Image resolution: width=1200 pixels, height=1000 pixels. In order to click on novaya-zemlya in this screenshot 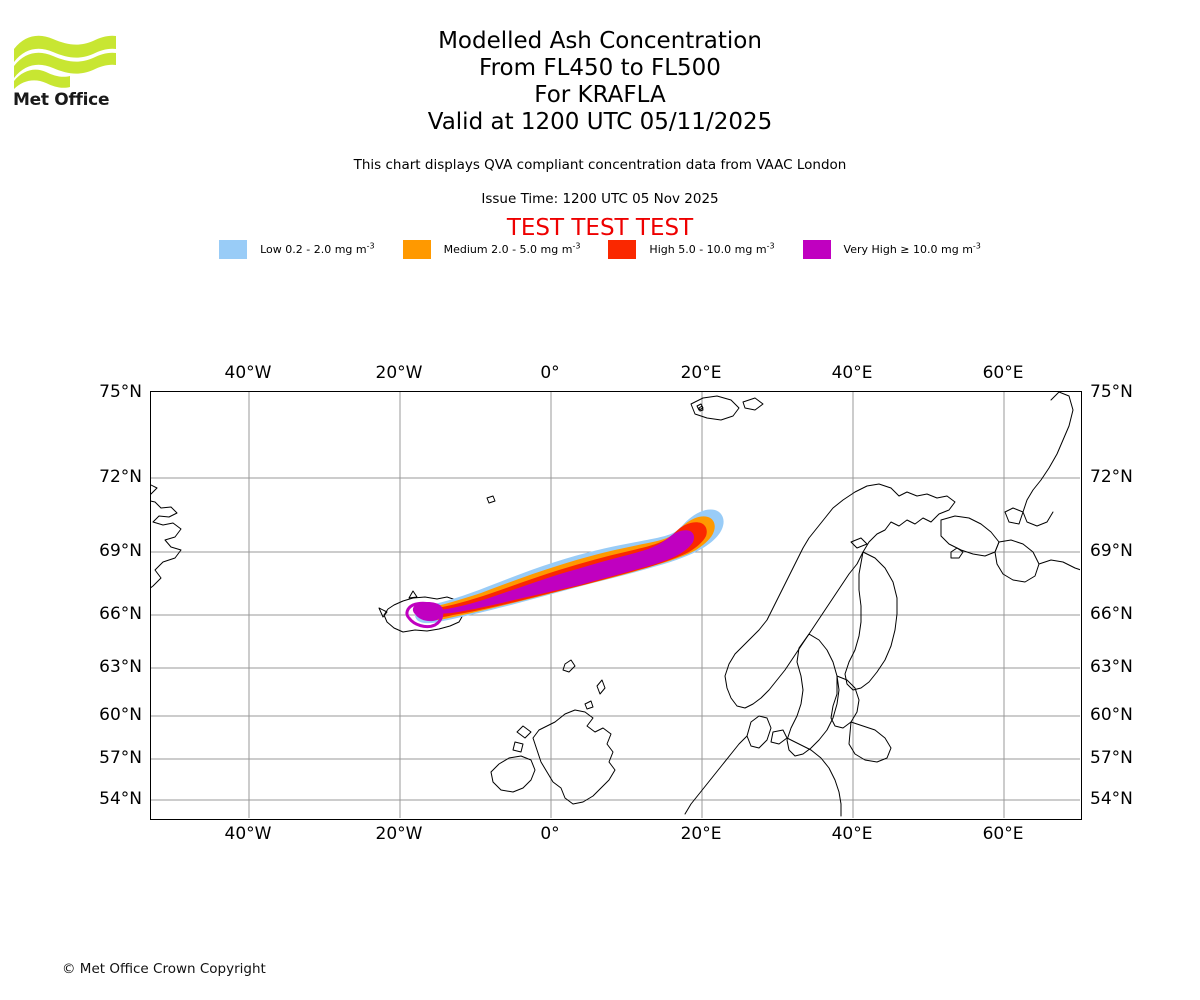, I will do `click(1048, 459)`.